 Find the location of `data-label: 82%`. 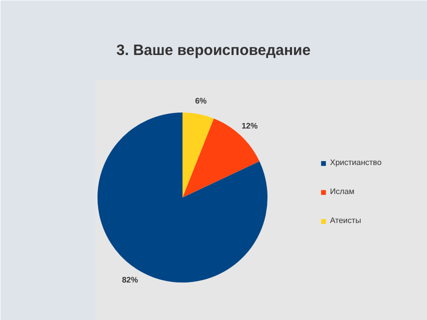

data-label: 82% is located at coordinates (130, 280).